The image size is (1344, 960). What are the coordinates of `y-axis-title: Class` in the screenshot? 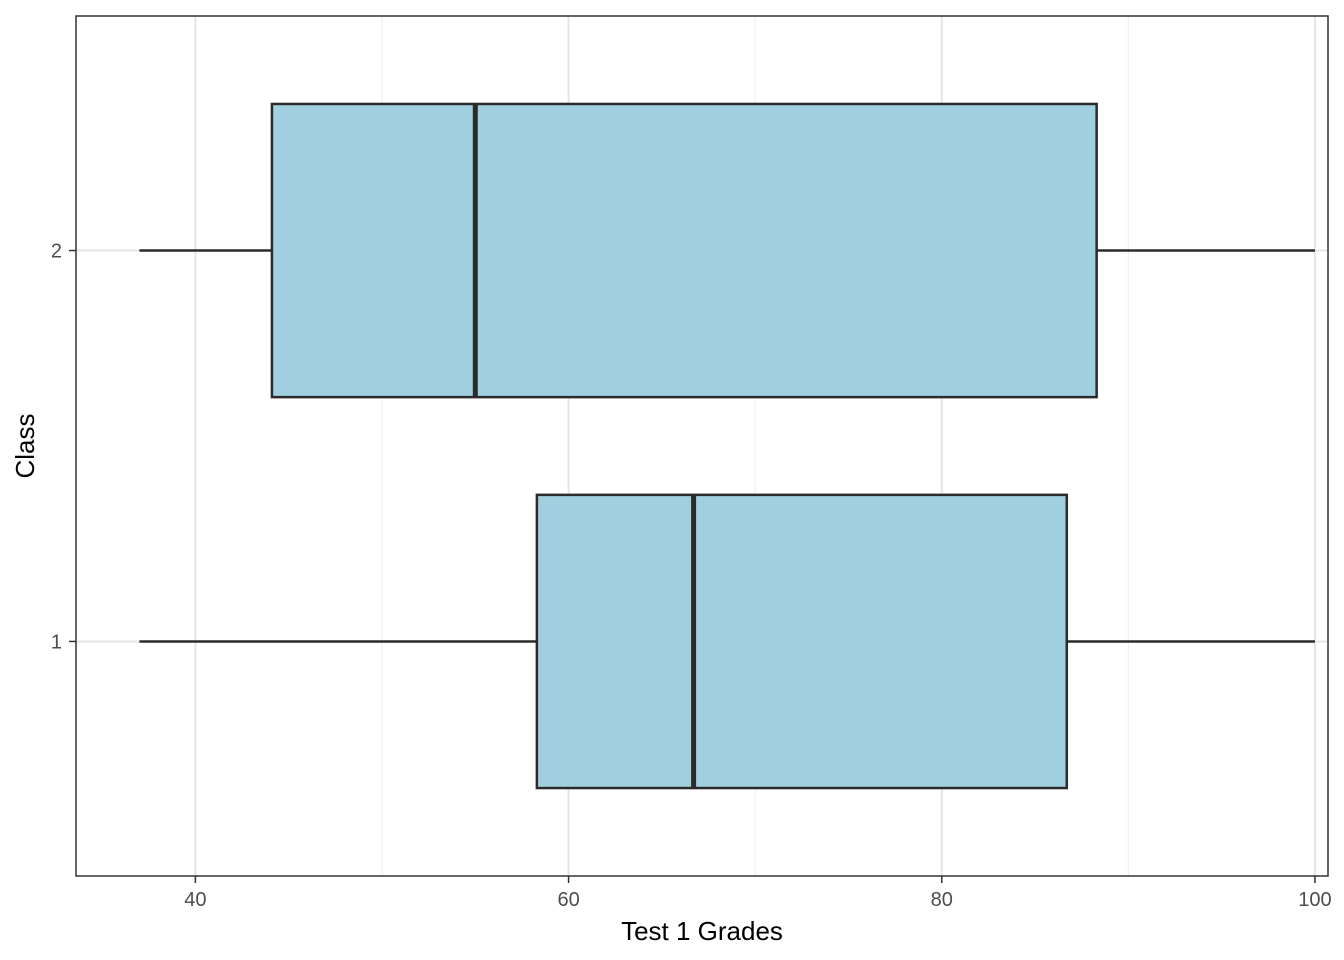 It's located at (25, 445).